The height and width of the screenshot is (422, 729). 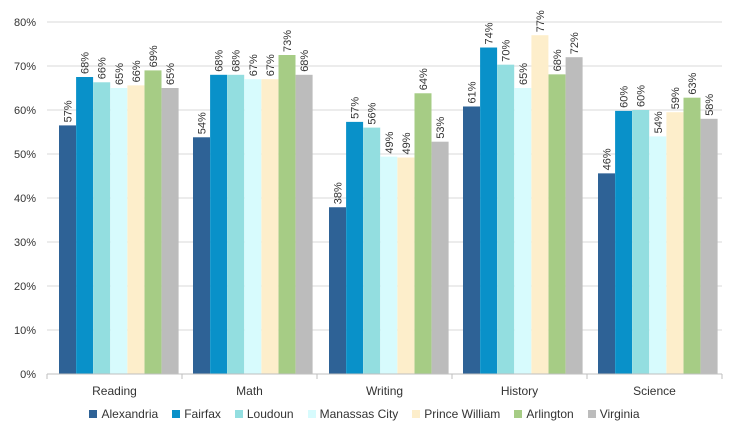 What do you see at coordinates (130, 414) in the screenshot?
I see `legend-label: Alexandria` at bounding box center [130, 414].